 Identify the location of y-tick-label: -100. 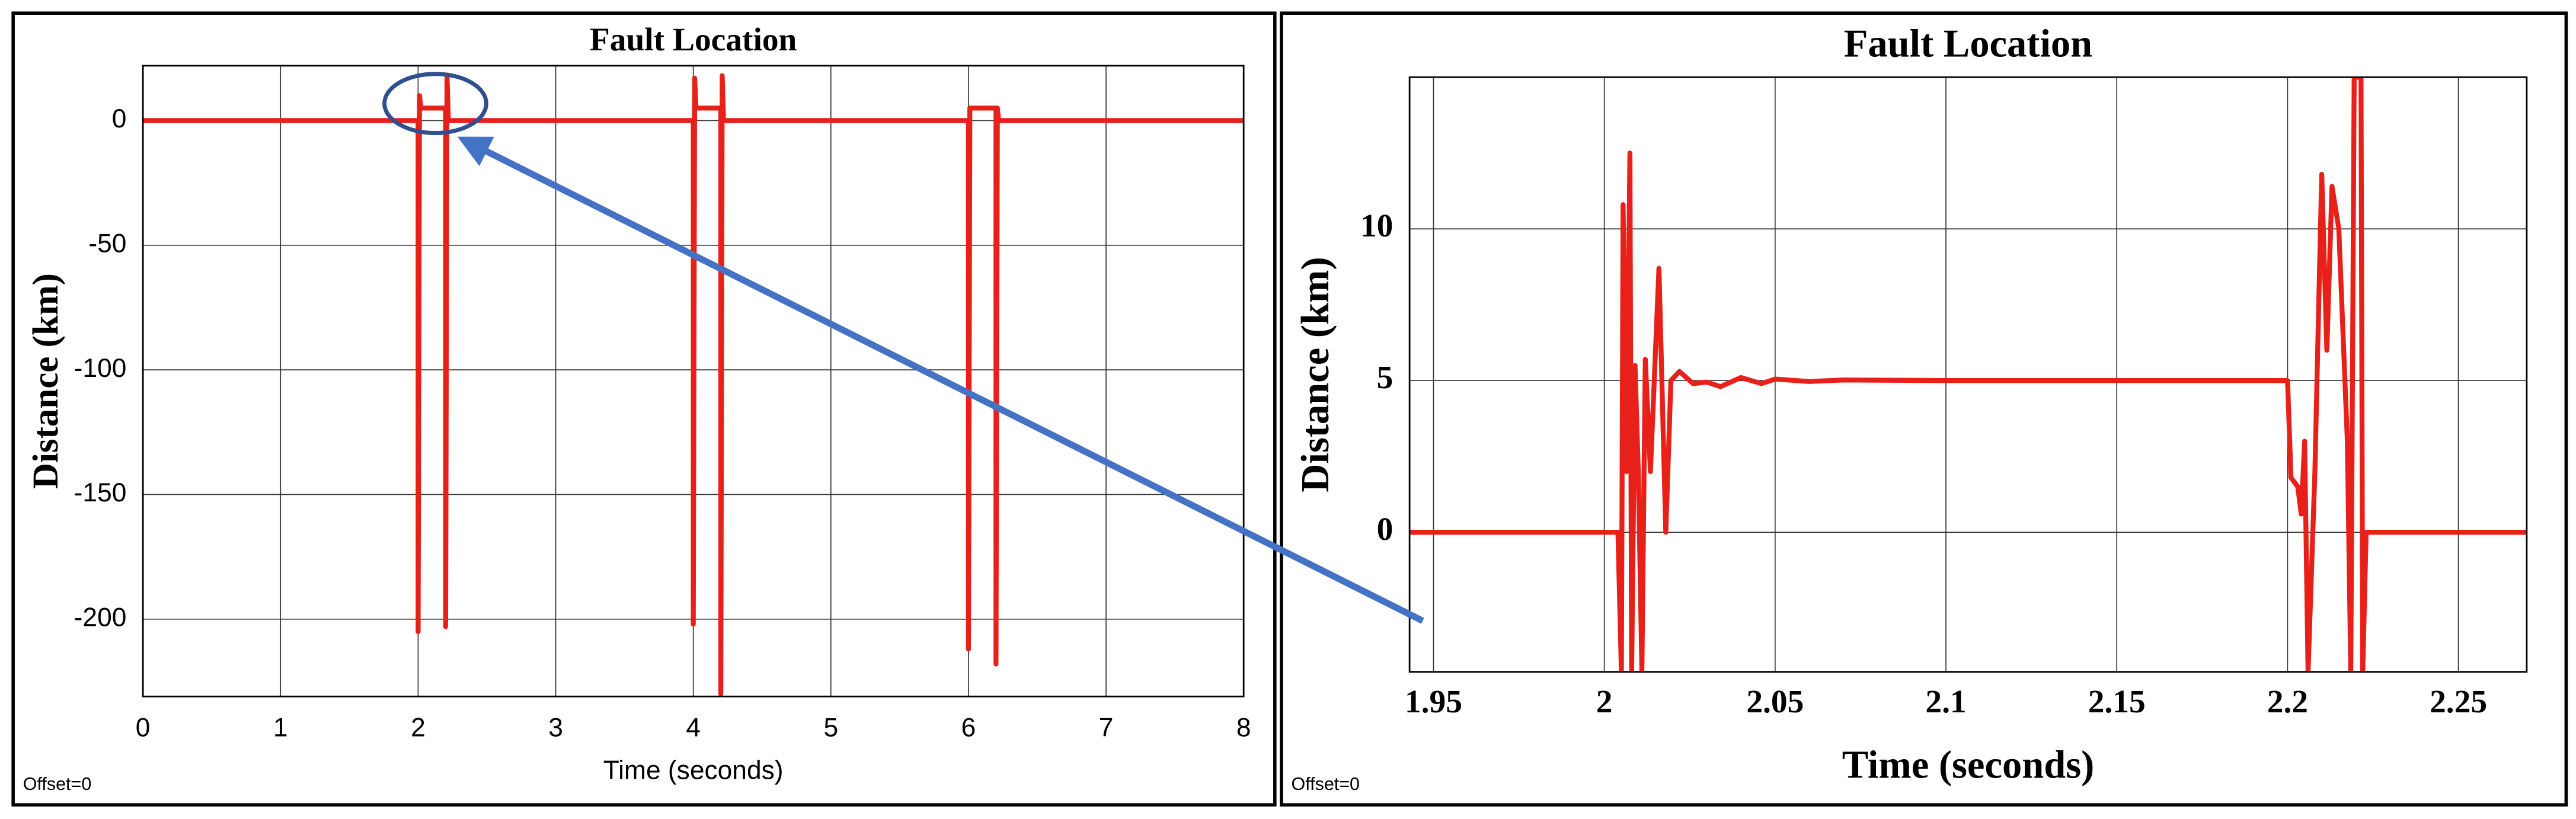
(100, 368).